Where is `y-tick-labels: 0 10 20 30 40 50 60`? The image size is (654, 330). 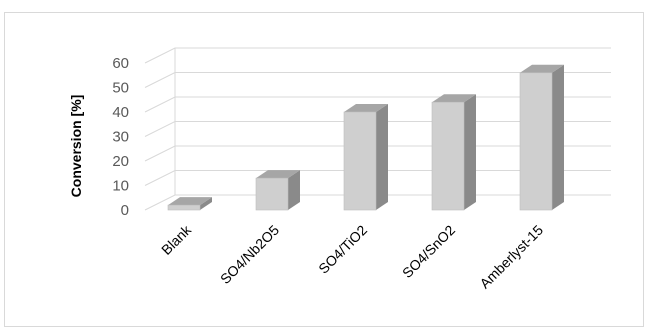 y-tick-labels: 0 10 20 30 40 50 60 is located at coordinates (120, 137).